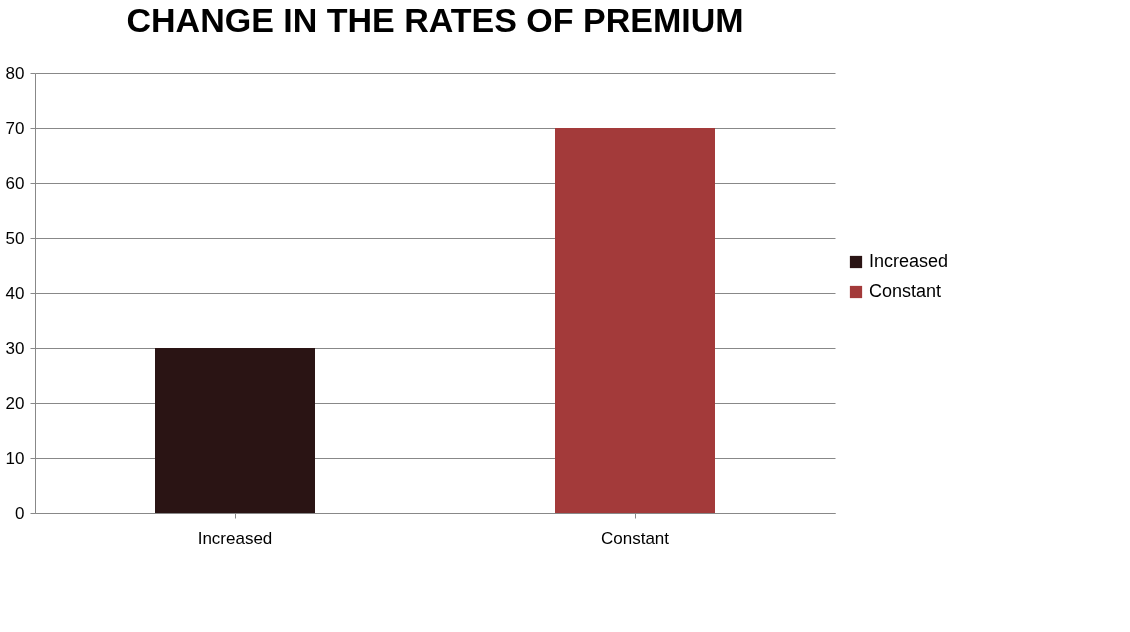 The height and width of the screenshot is (632, 1130). I want to click on legend-label: Constant, so click(905, 291).